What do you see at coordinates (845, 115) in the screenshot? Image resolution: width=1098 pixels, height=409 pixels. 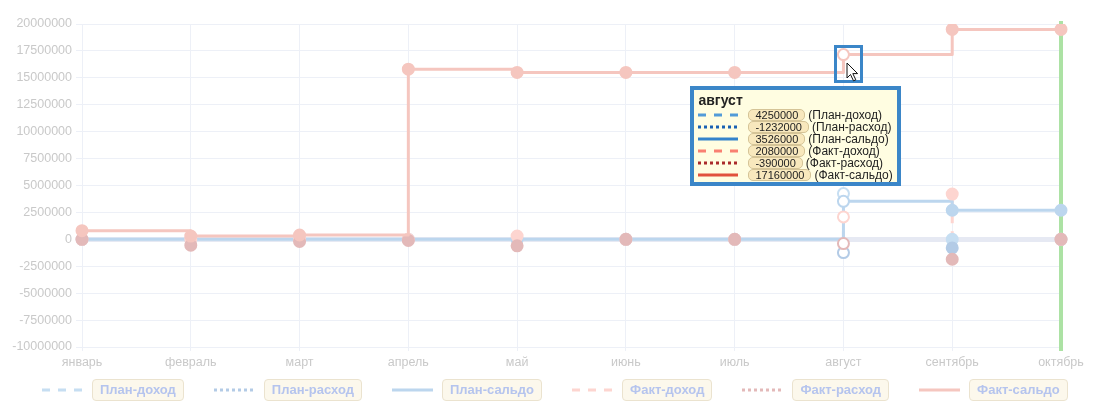 I see `annotation: (План-доход)` at bounding box center [845, 115].